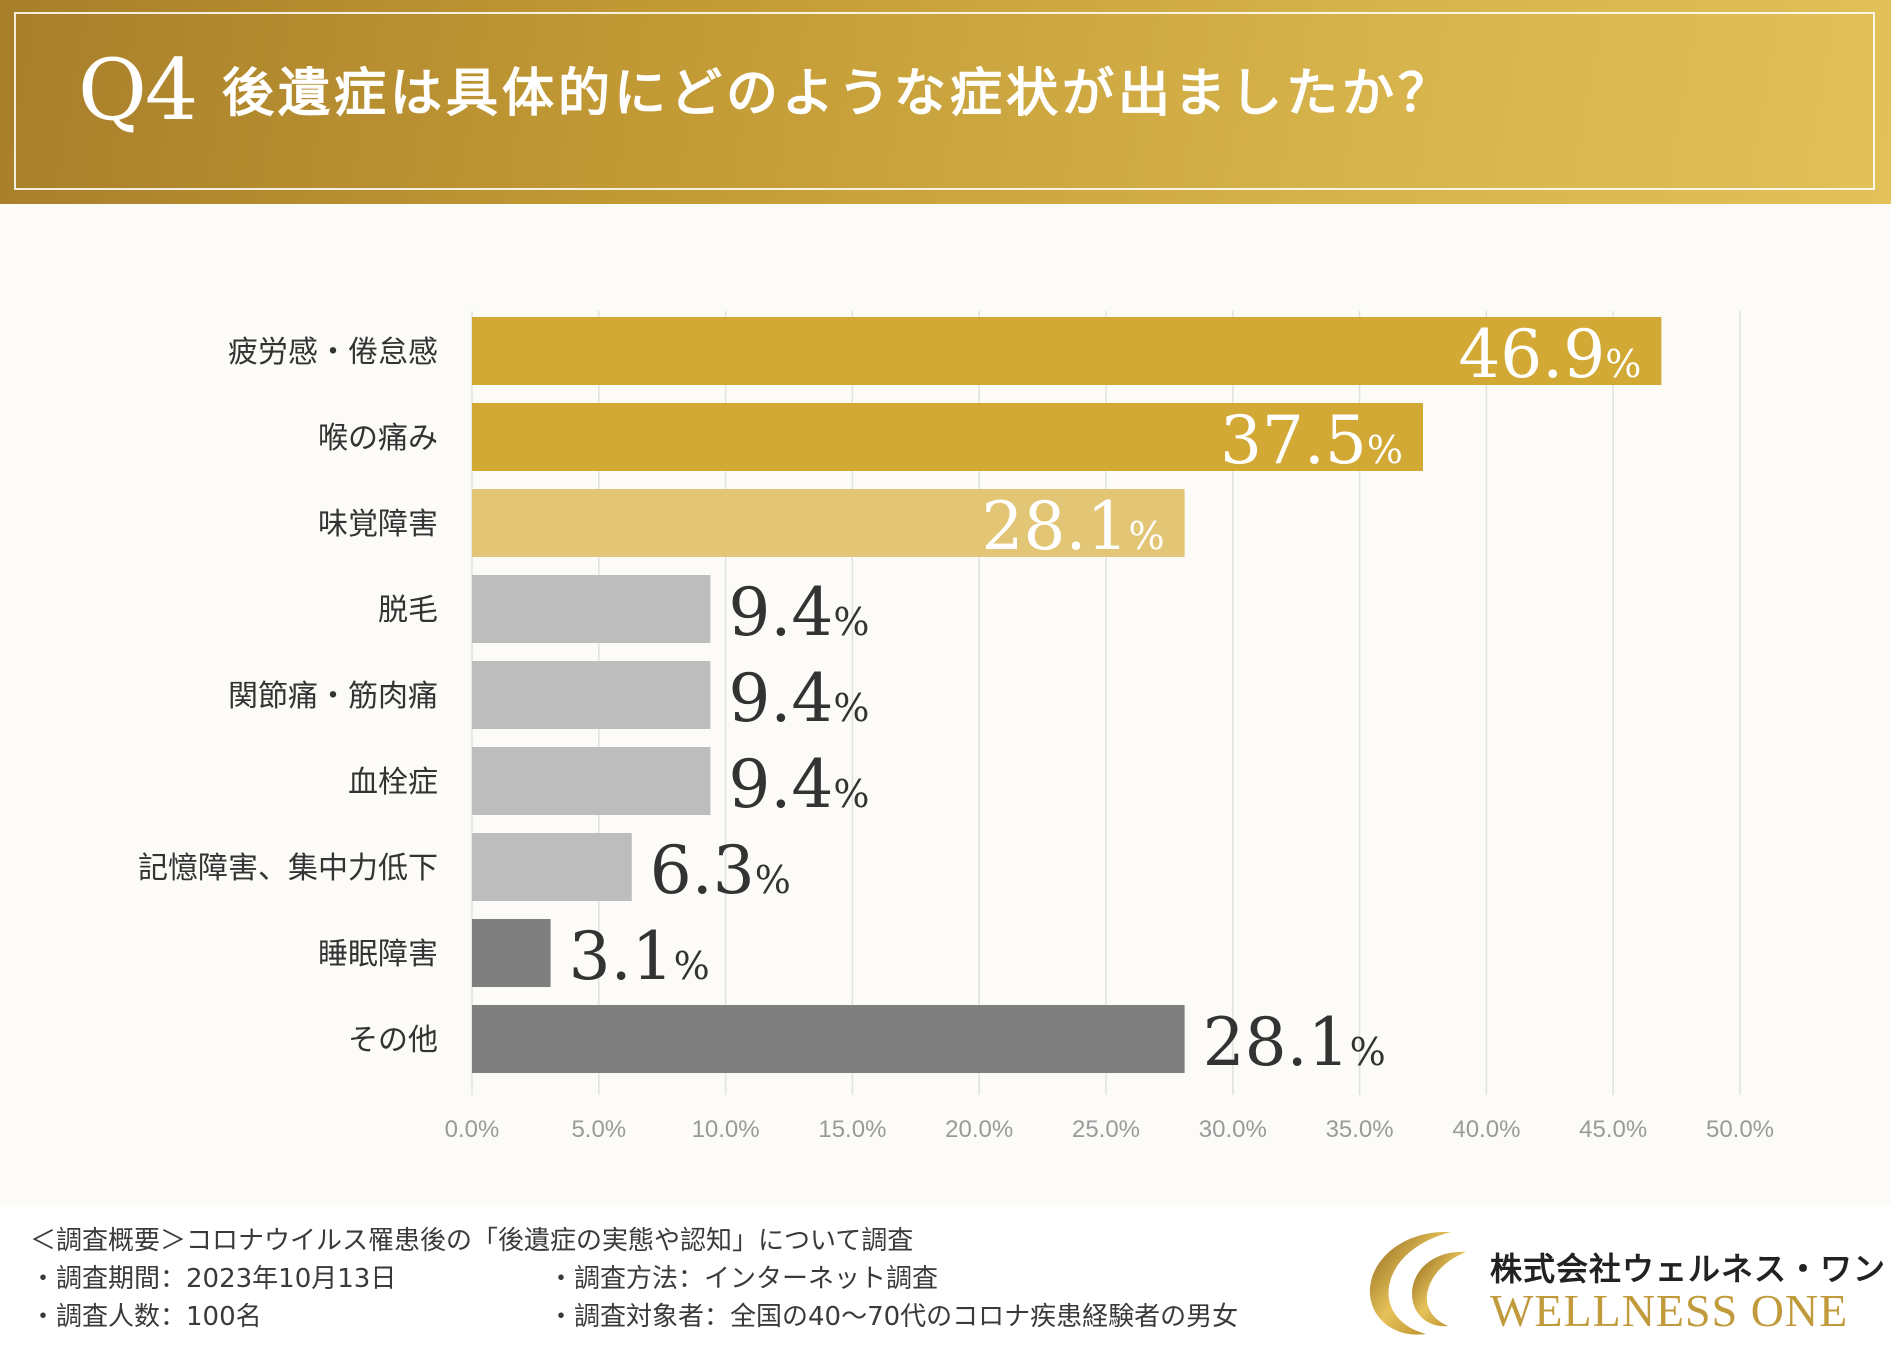  I want to click on value-number: 46.9, so click(1531, 354).